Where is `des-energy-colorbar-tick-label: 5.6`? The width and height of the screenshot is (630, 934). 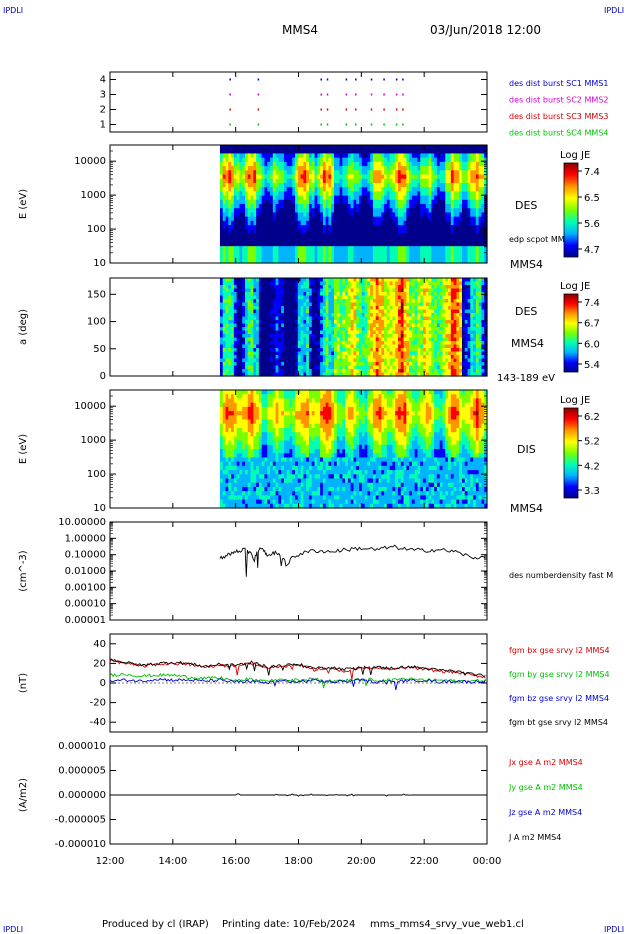
des-energy-colorbar-tick-label: 5.6 is located at coordinates (592, 224).